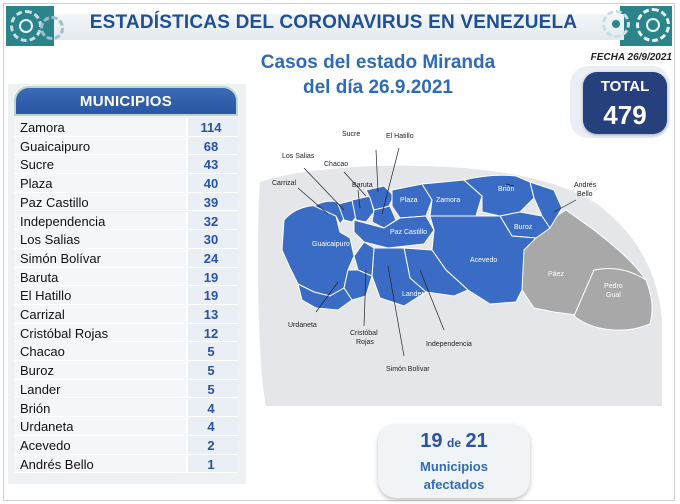 This screenshot has height=504, width=680. I want to click on table-row: Simón Bolívar 24, so click(126, 258).